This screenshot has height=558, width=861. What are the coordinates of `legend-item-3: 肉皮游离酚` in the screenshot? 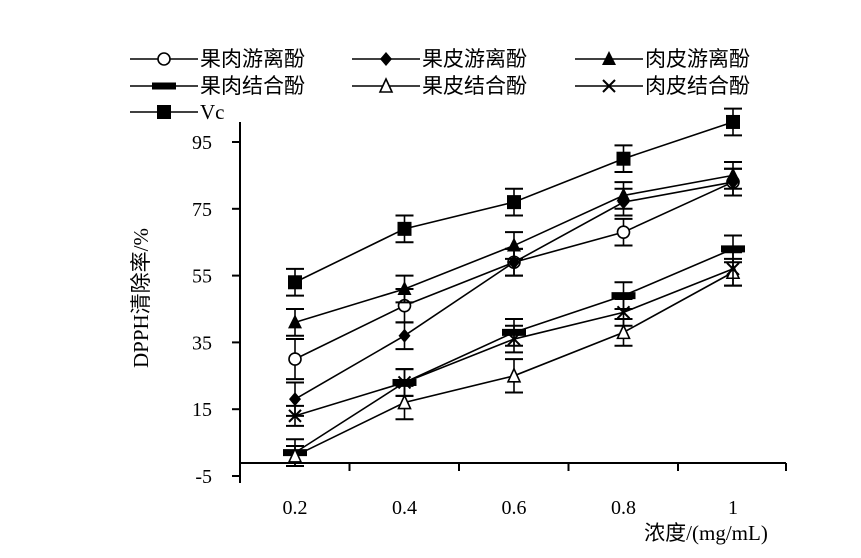 It's located at (662, 59).